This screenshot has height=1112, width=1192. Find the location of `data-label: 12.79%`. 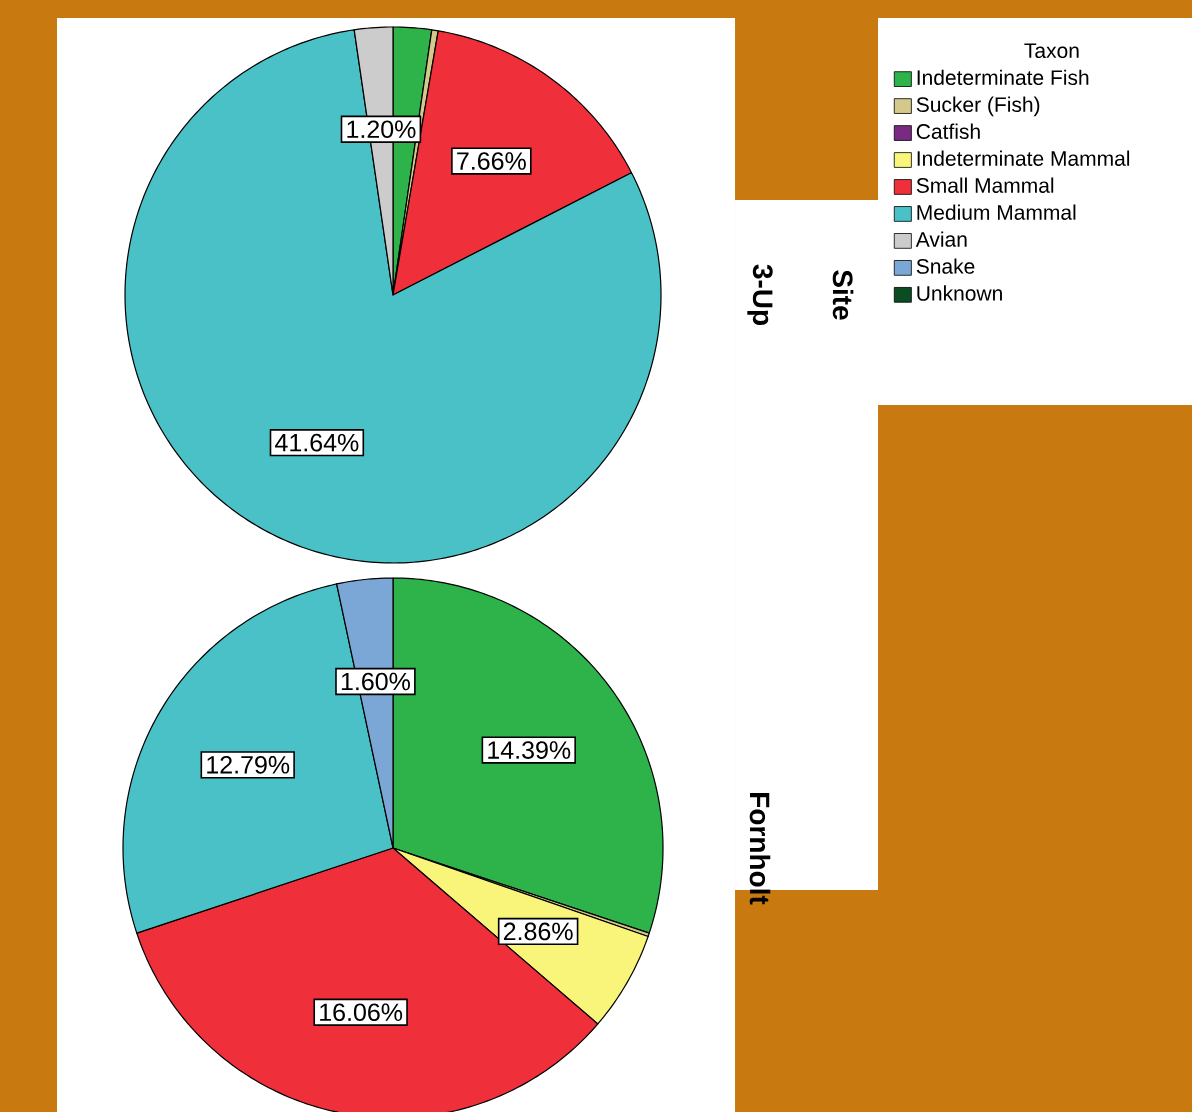

data-label: 12.79% is located at coordinates (248, 765).